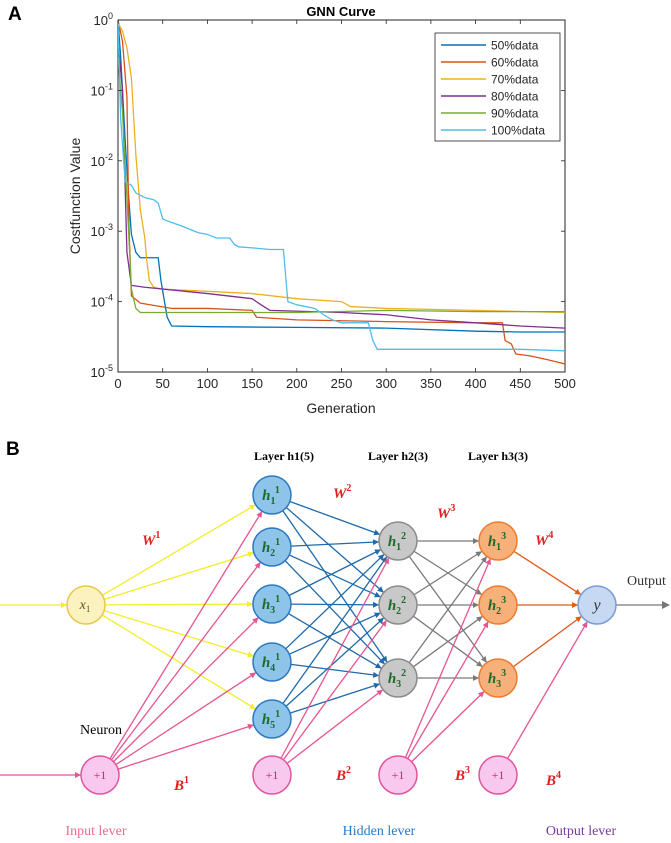  Describe the element at coordinates (403, 600) in the screenshot. I see `node-label-sup: 2` at that location.